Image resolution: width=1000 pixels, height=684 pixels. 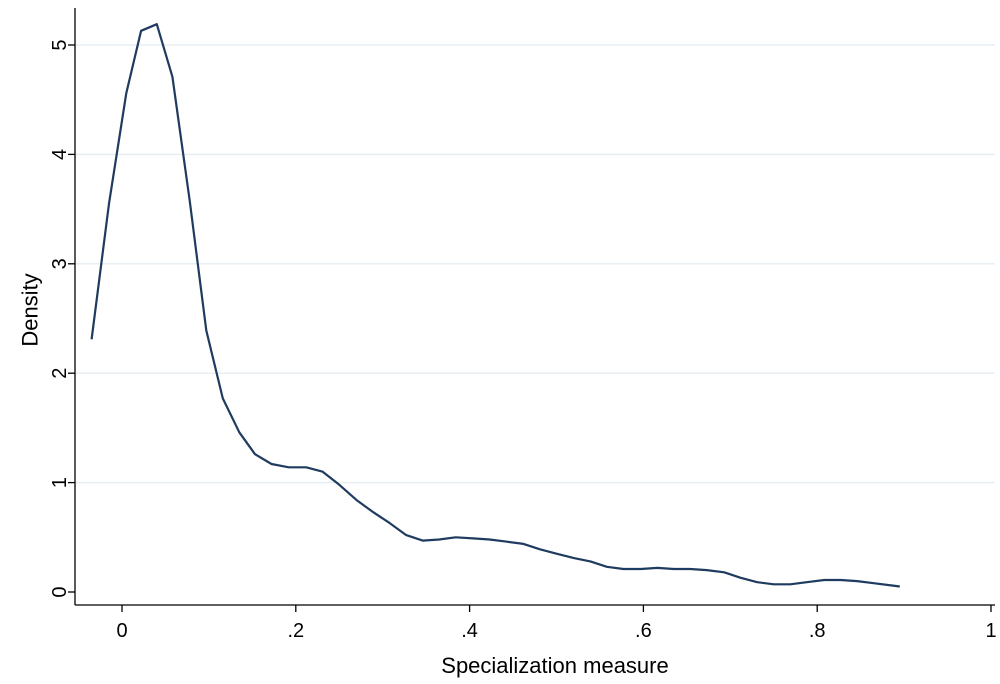 What do you see at coordinates (643, 631) in the screenshot?
I see `x-tick-label-3: .6` at bounding box center [643, 631].